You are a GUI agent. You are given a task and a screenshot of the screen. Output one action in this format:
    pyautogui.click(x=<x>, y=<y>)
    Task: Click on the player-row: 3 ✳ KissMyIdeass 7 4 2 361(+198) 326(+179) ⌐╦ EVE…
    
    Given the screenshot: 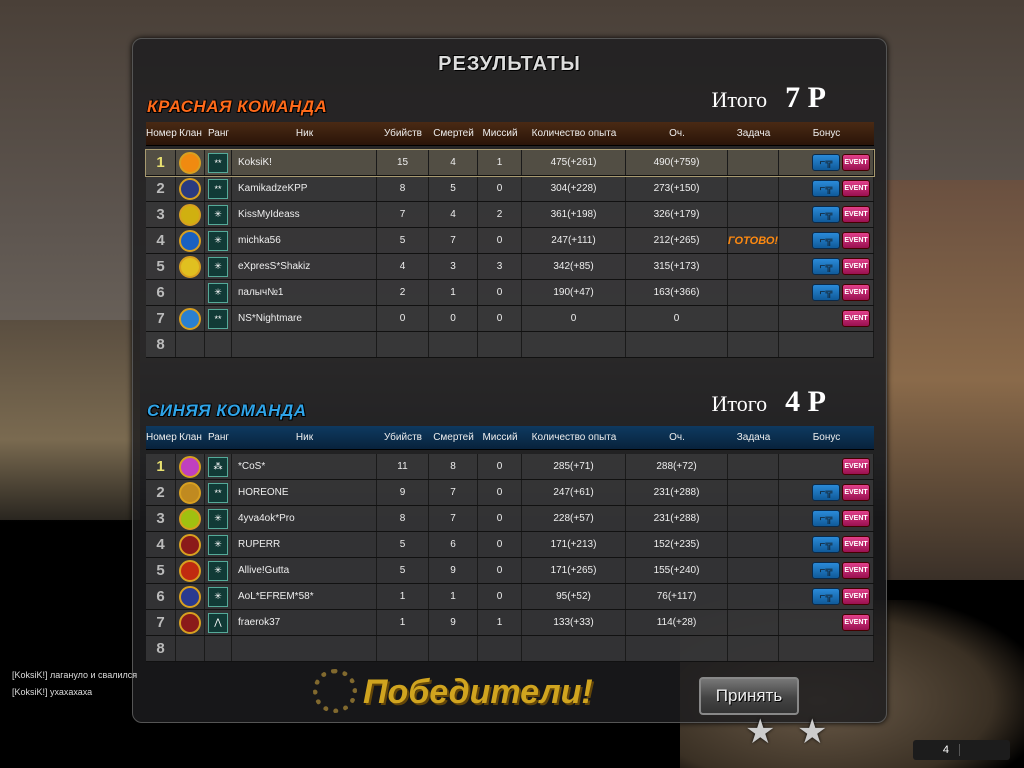 What is the action you would take?
    pyautogui.click(x=510, y=215)
    